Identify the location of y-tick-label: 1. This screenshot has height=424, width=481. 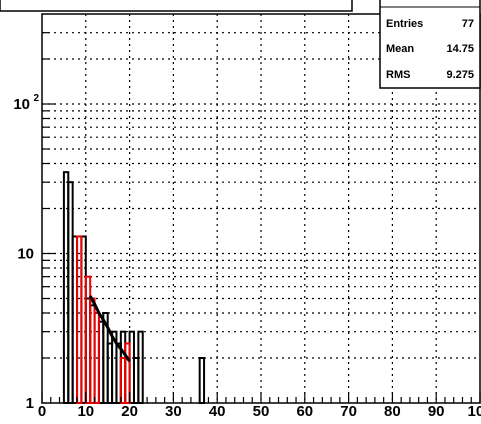
(30, 403).